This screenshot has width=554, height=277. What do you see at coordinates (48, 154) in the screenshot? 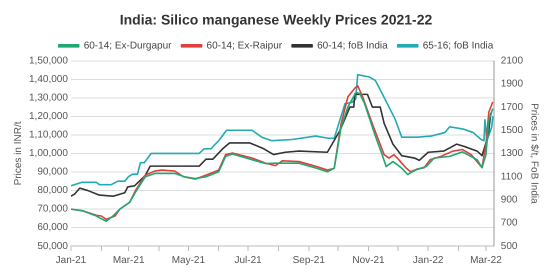
I see `y-tick-label: 1,00,000` at bounding box center [48, 154].